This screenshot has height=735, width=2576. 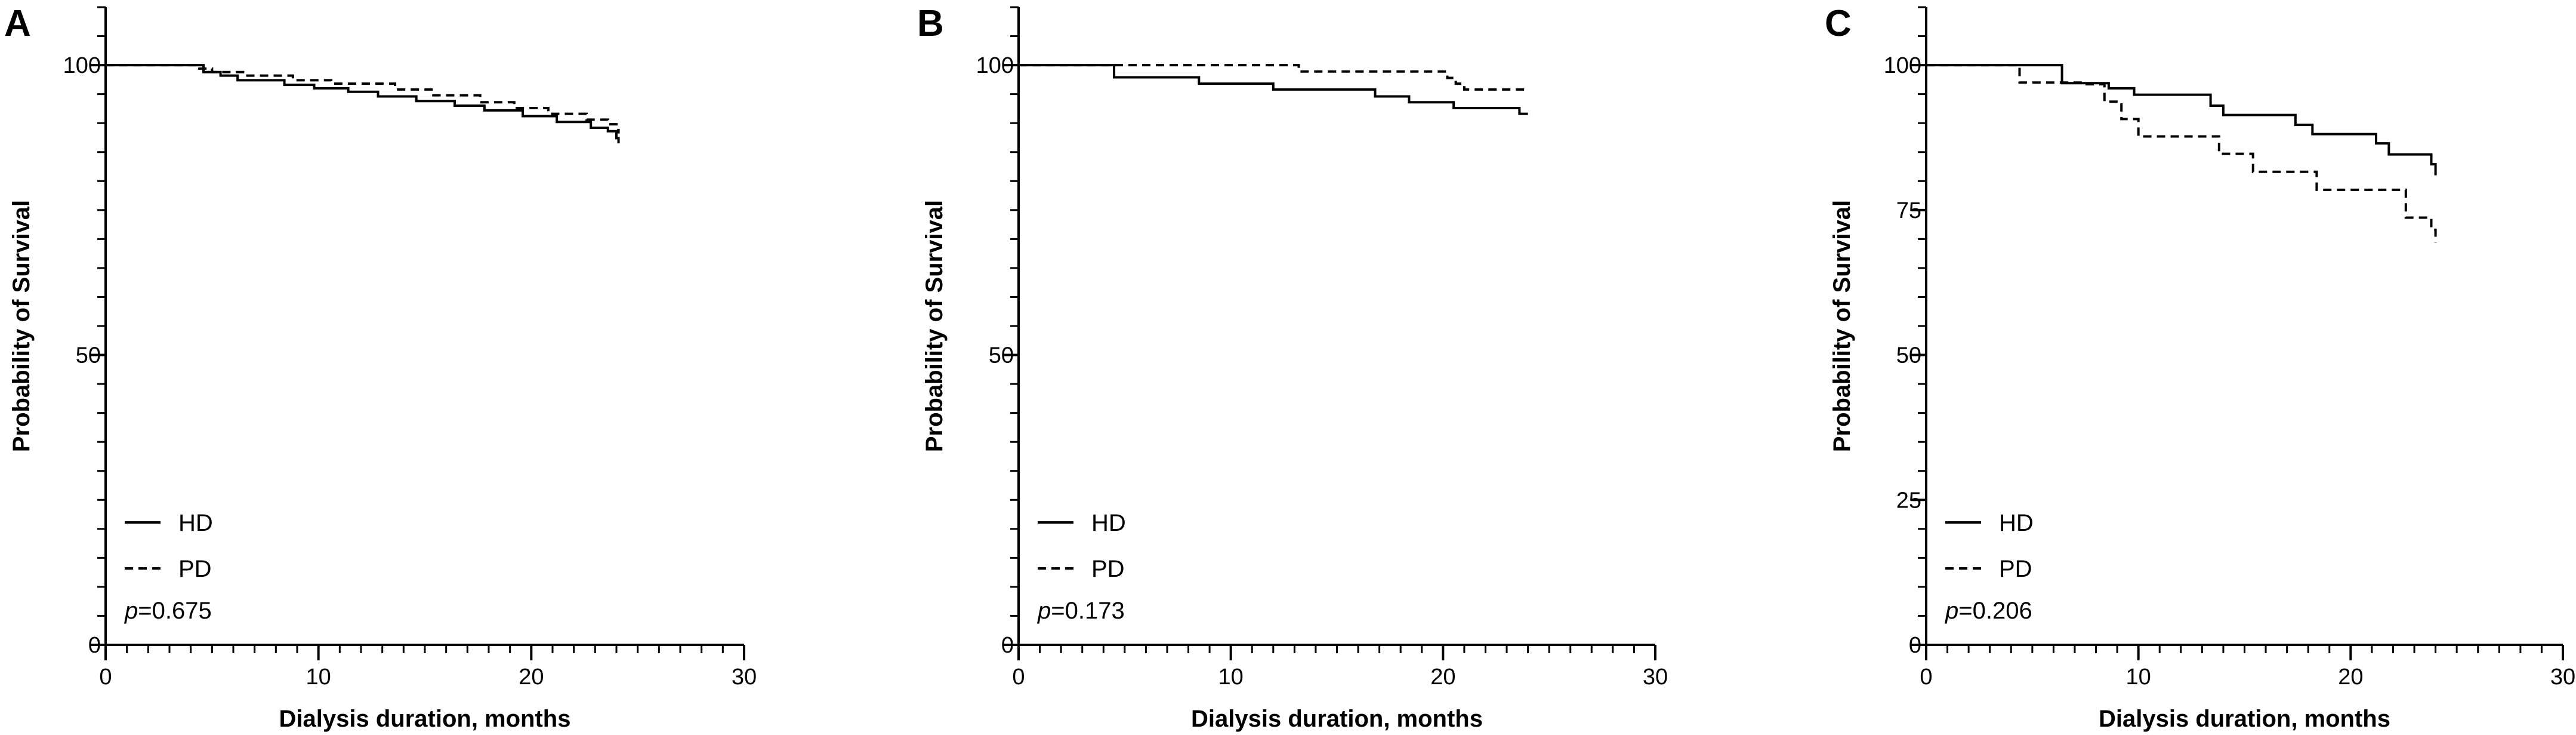 I want to click on p-value-annotation: p=0.206, so click(x=1988, y=611).